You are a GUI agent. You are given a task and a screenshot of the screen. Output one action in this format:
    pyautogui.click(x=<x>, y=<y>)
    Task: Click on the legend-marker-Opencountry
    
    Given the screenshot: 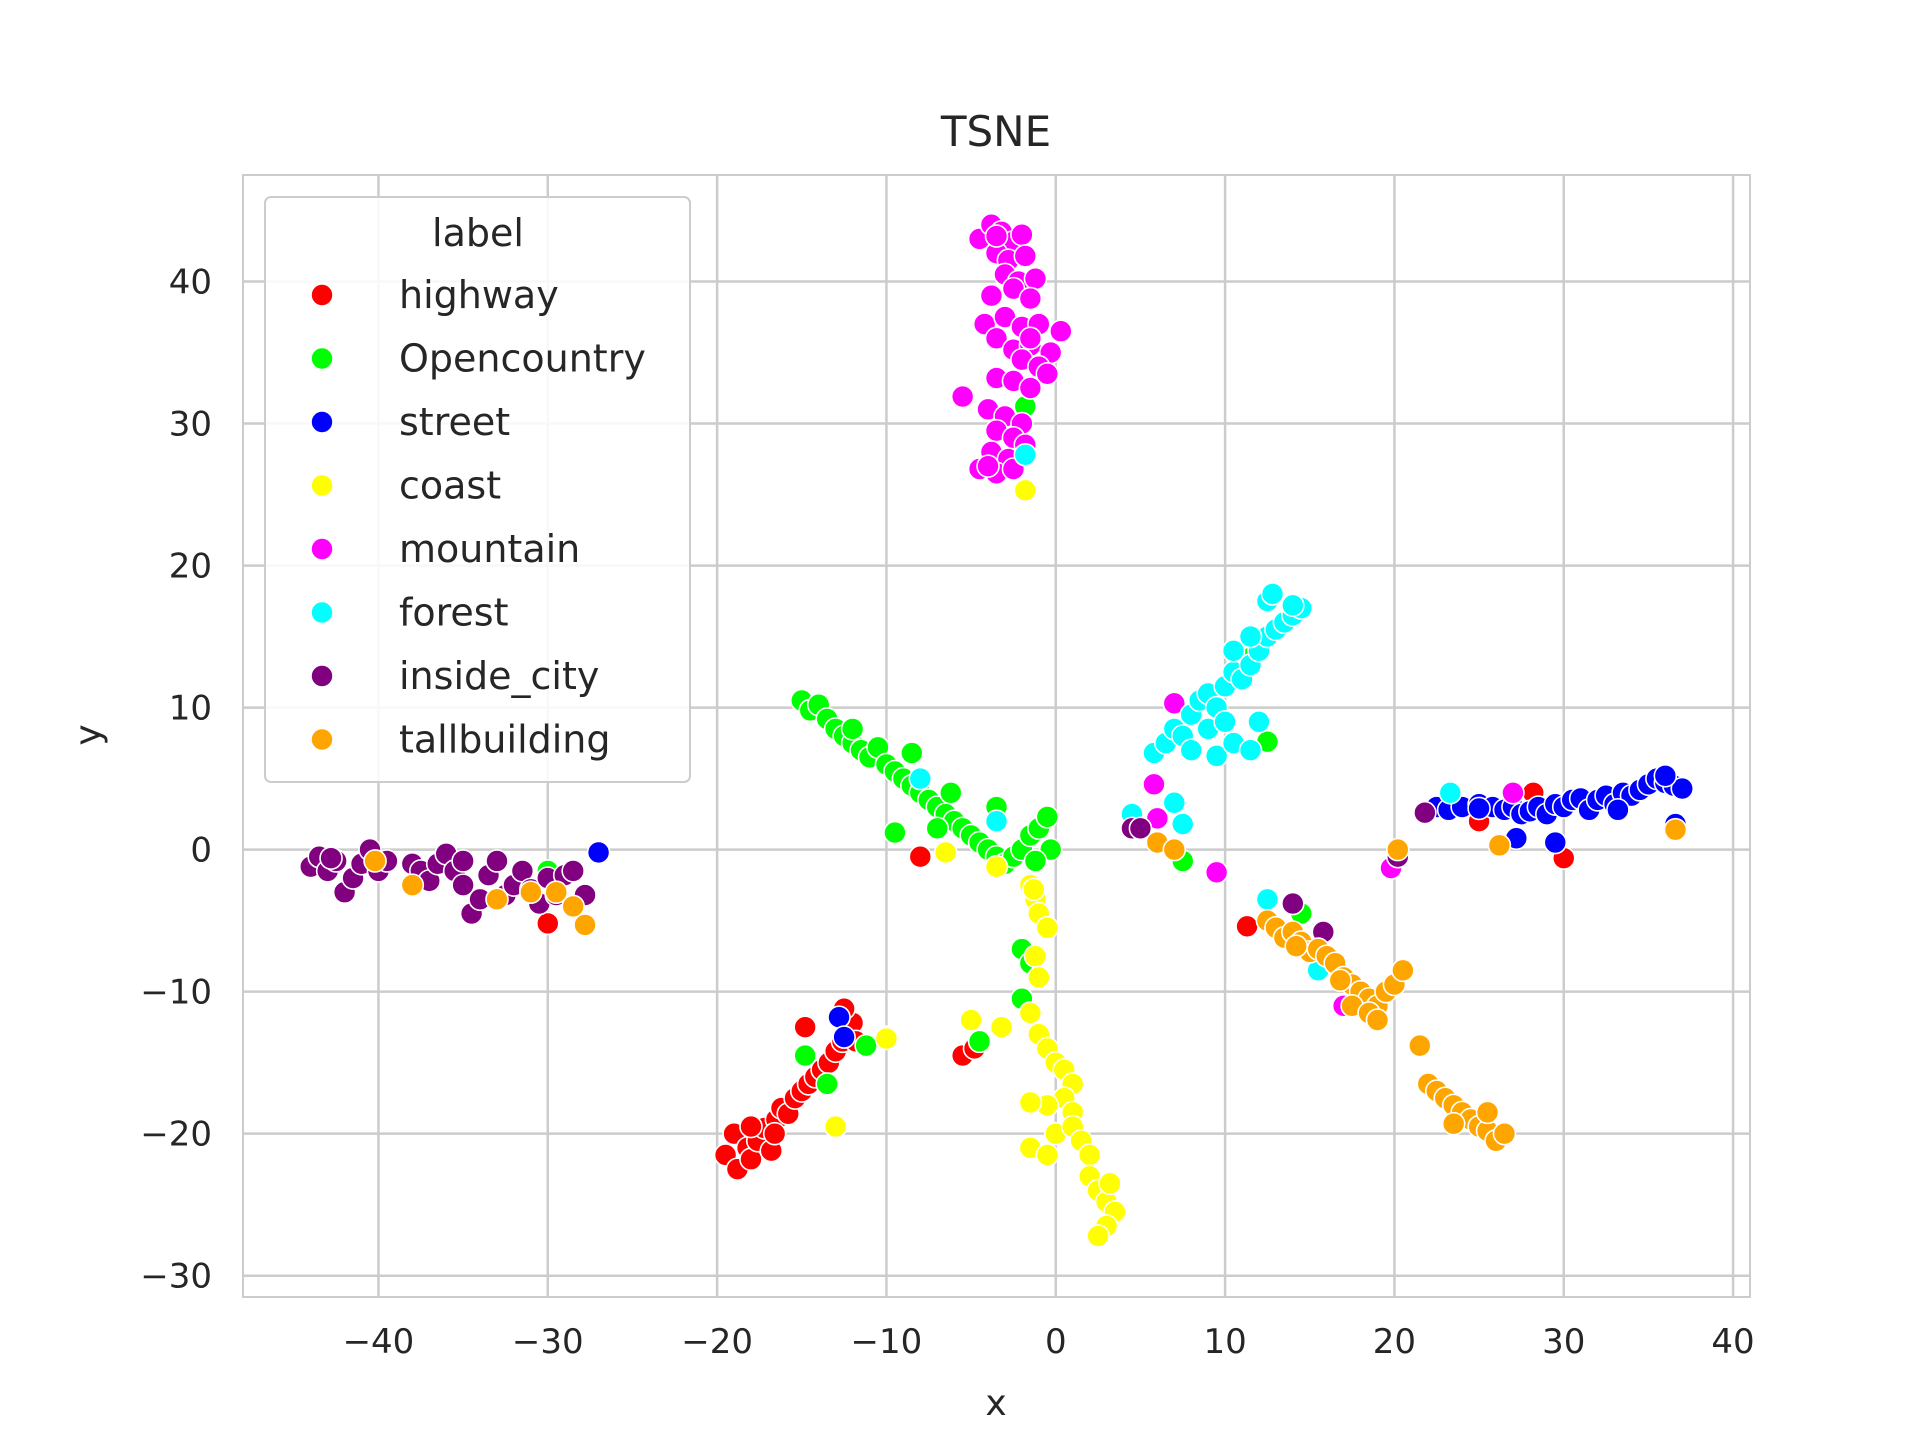 What is the action you would take?
    pyautogui.click(x=322, y=358)
    